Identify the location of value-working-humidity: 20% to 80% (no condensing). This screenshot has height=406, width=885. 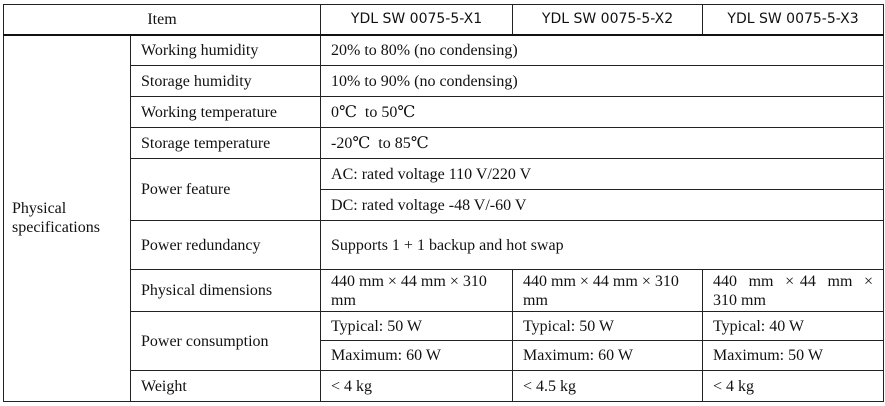
(602, 50).